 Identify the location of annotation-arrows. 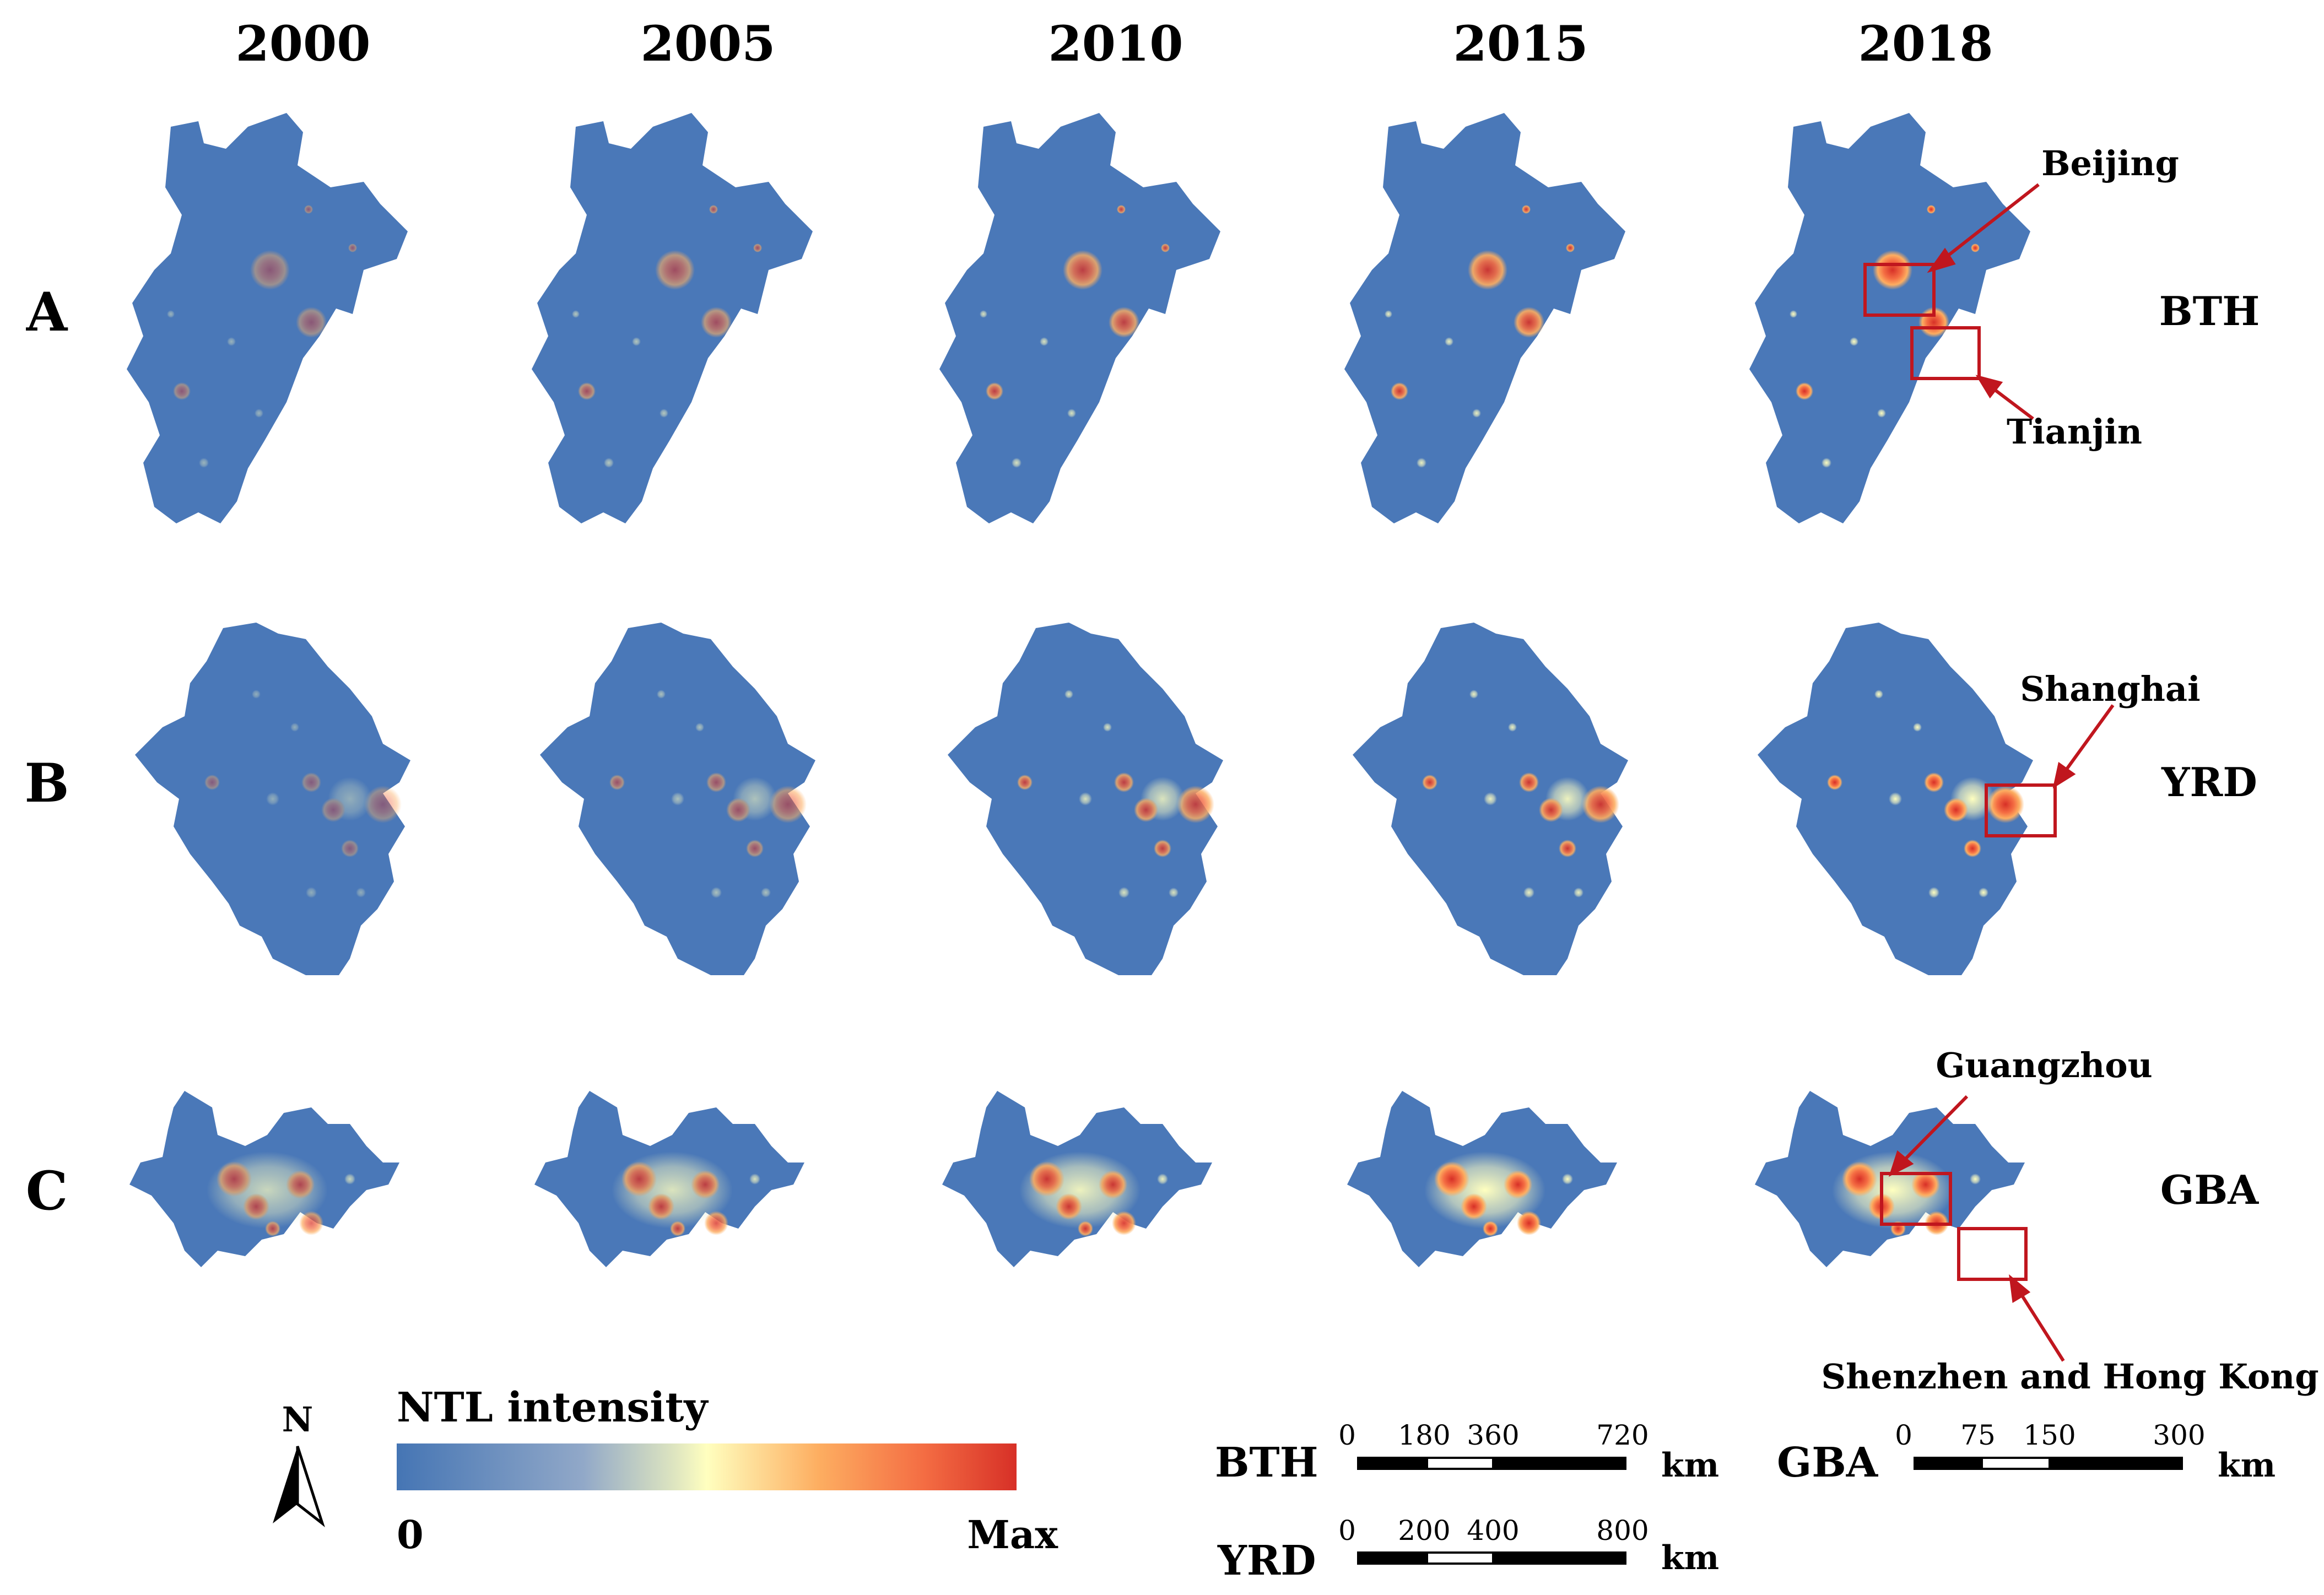
(2001, 772).